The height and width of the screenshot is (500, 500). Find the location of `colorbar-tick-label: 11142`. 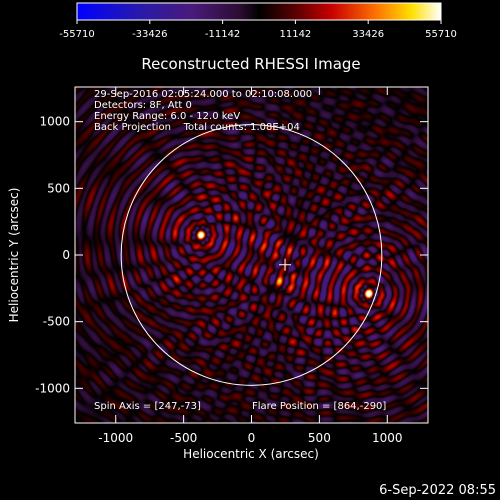

colorbar-tick-label: 11142 is located at coordinates (295, 34).